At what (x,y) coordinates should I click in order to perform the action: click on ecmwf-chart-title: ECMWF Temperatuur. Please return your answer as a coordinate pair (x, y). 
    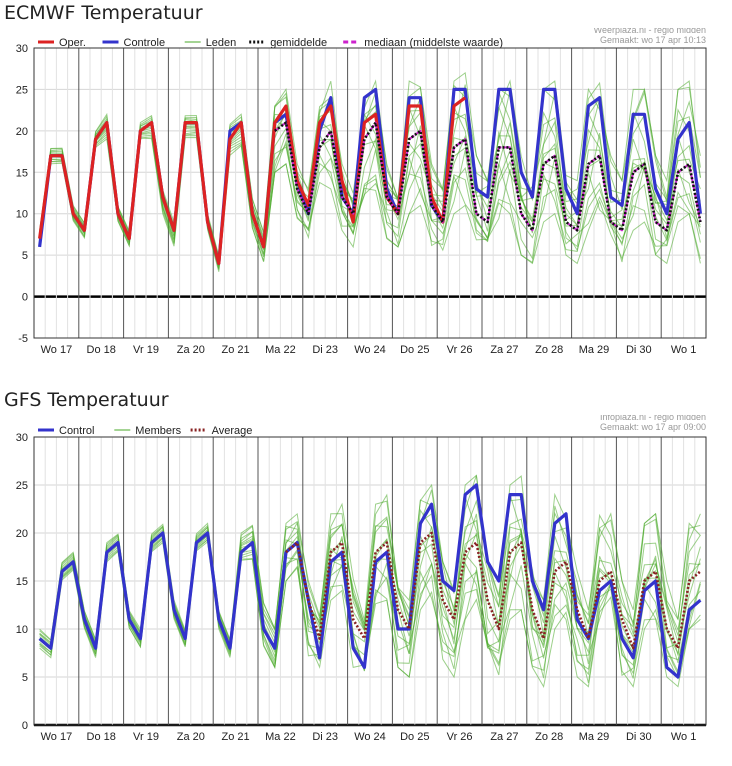
    Looking at the image, I should click on (103, 13).